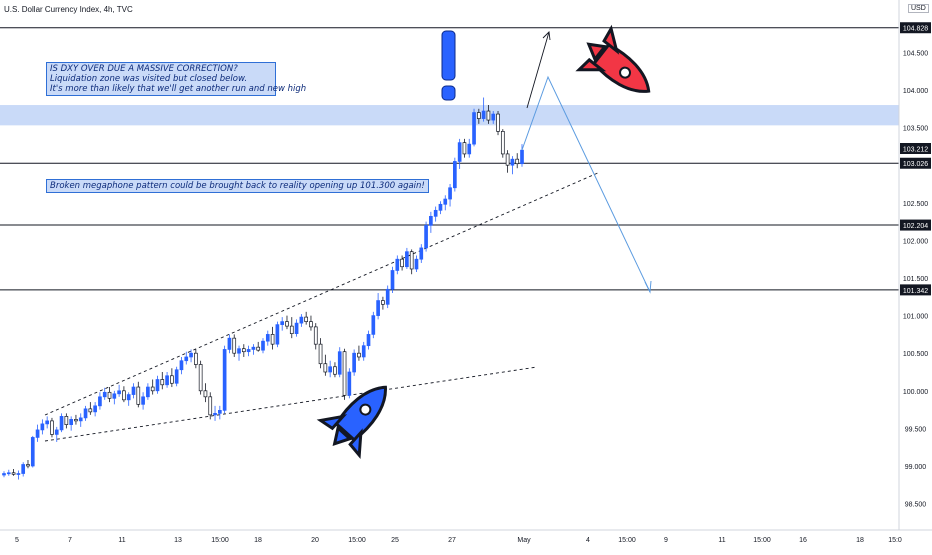 The height and width of the screenshot is (555, 932). What do you see at coordinates (546, 36) in the screenshot?
I see `upside-arrow-head` at bounding box center [546, 36].